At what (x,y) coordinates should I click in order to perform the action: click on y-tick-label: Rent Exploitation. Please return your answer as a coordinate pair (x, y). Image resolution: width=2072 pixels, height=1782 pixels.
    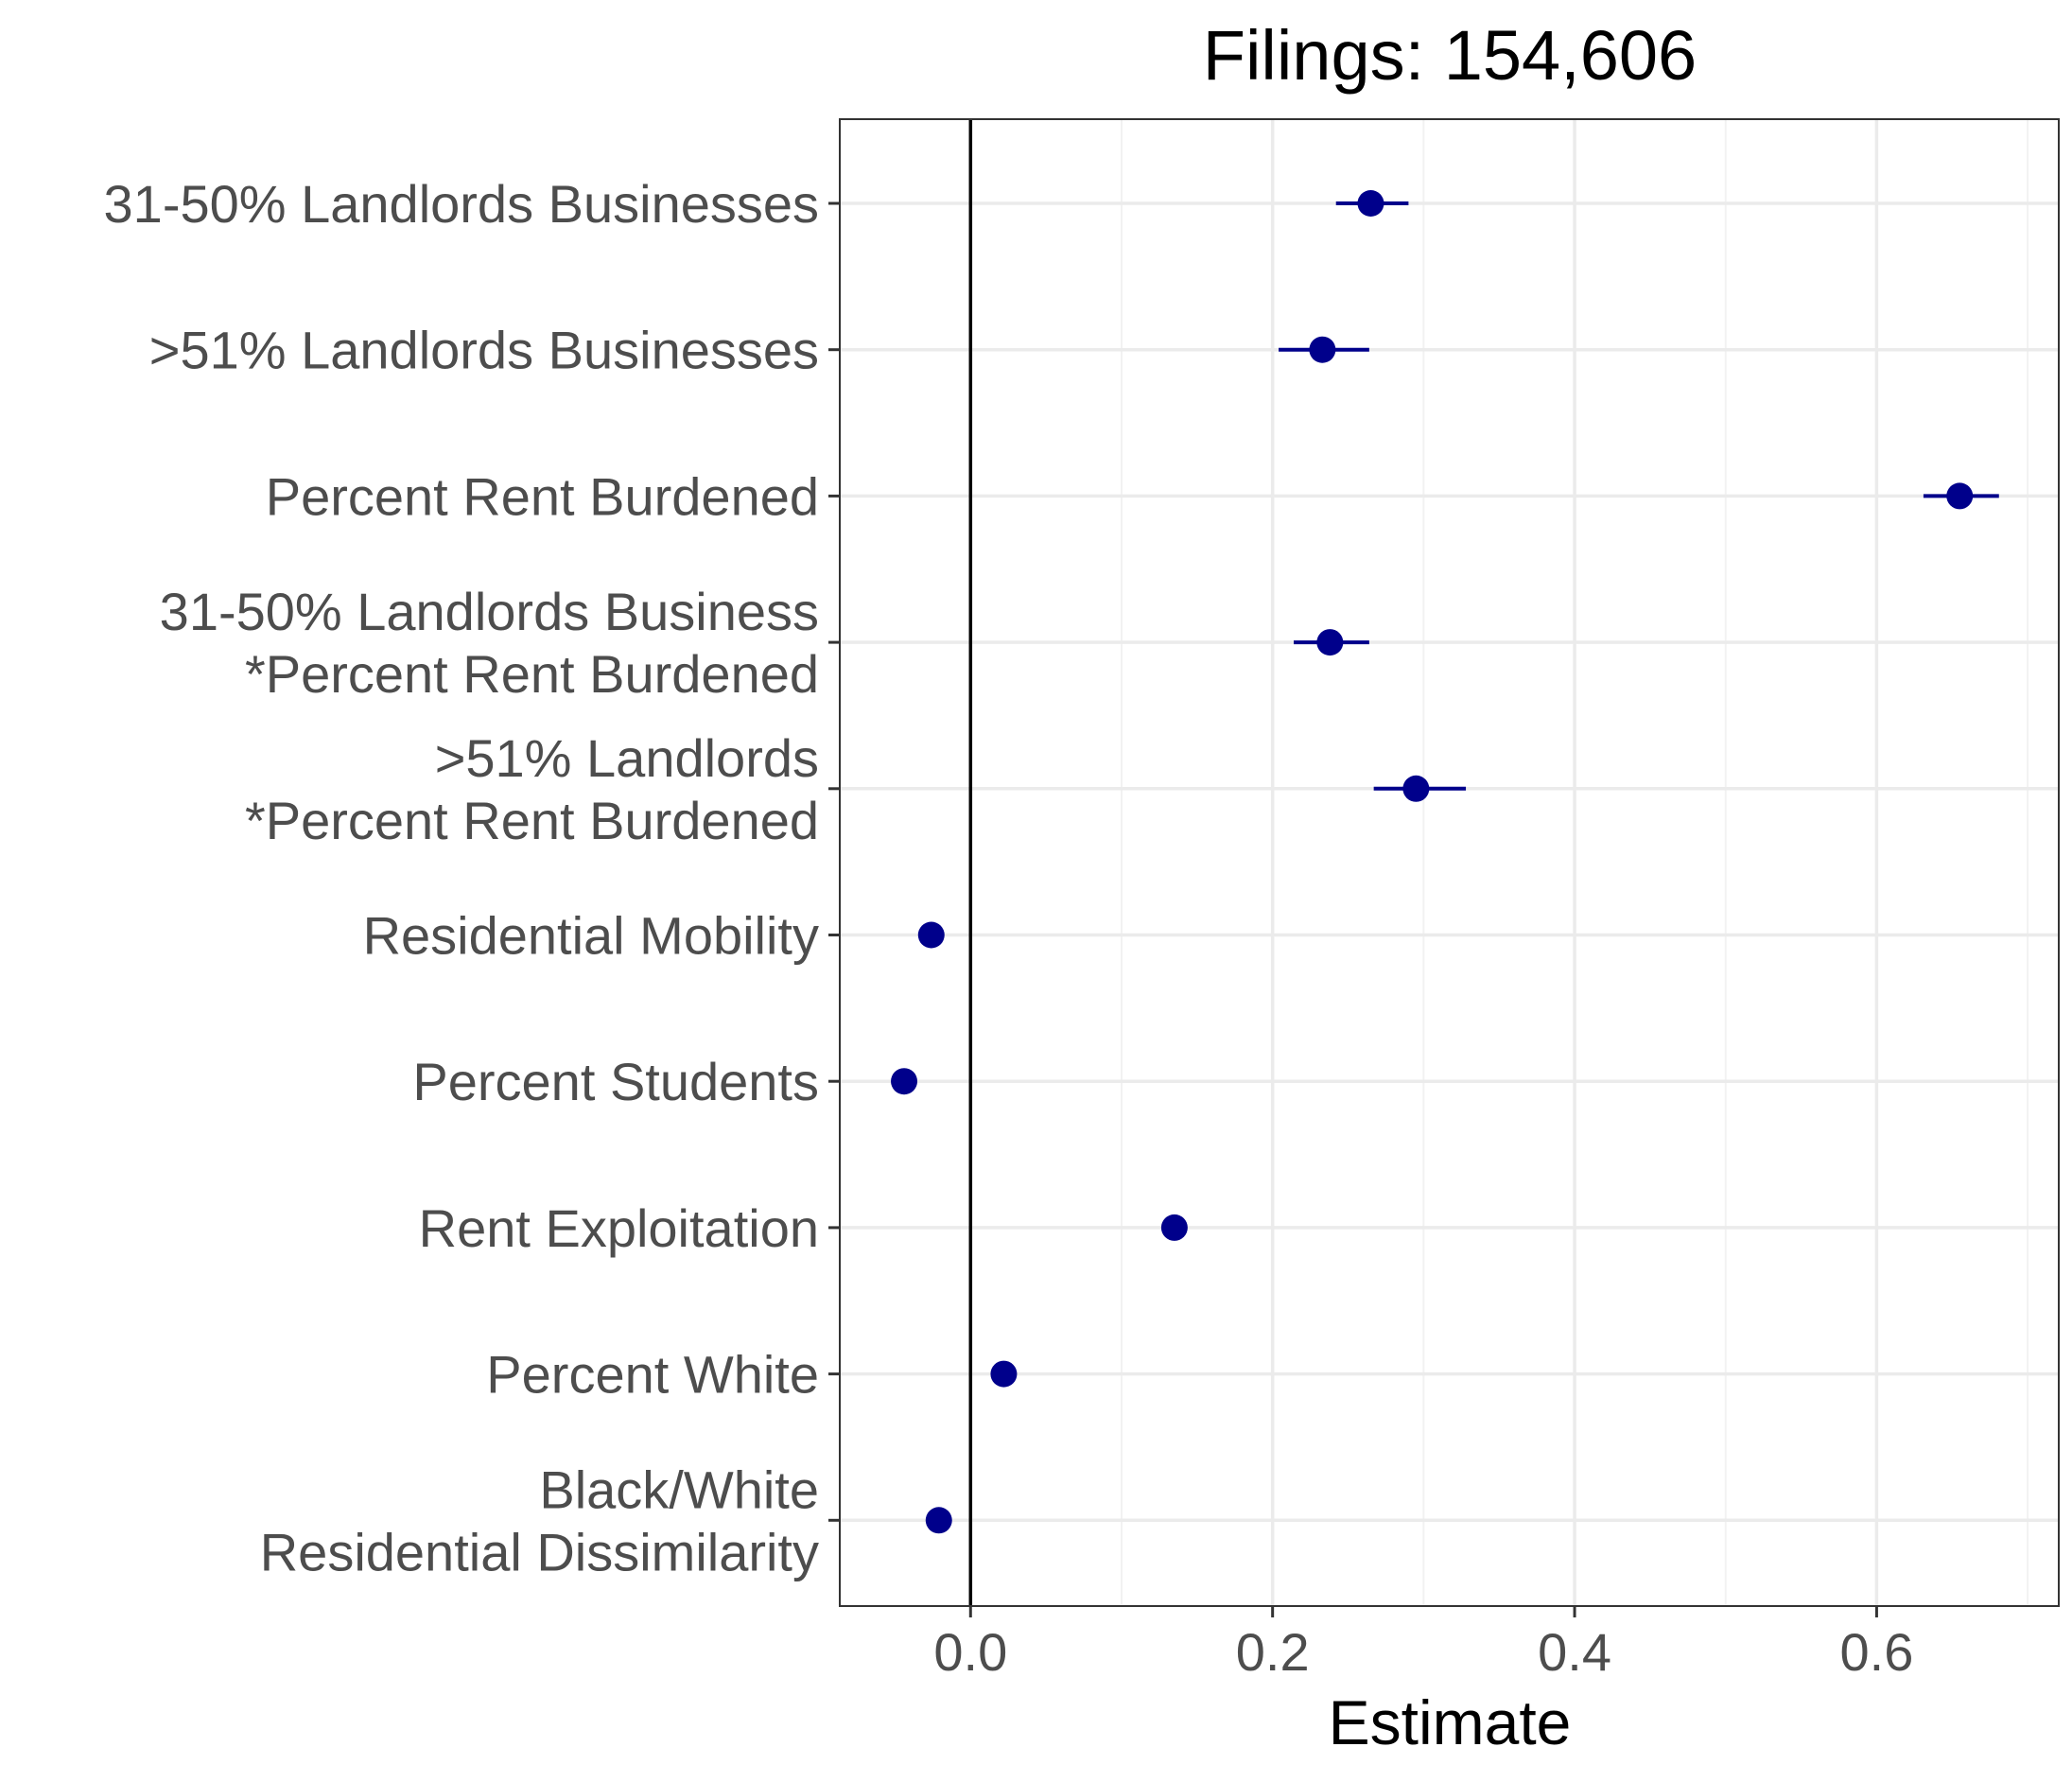
    Looking at the image, I should click on (619, 1228).